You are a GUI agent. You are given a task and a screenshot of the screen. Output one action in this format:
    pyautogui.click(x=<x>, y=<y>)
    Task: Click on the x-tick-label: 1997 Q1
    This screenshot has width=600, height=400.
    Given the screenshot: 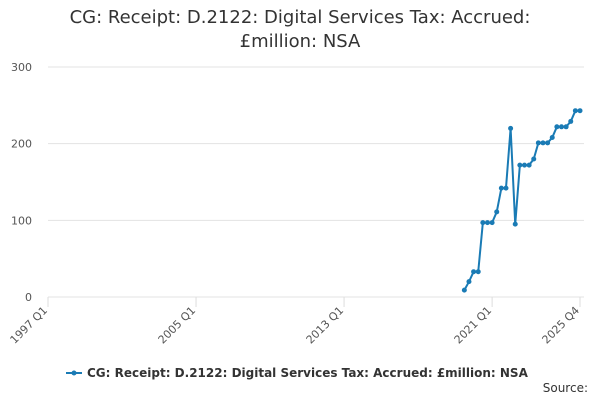 What is the action you would take?
    pyautogui.click(x=29, y=325)
    